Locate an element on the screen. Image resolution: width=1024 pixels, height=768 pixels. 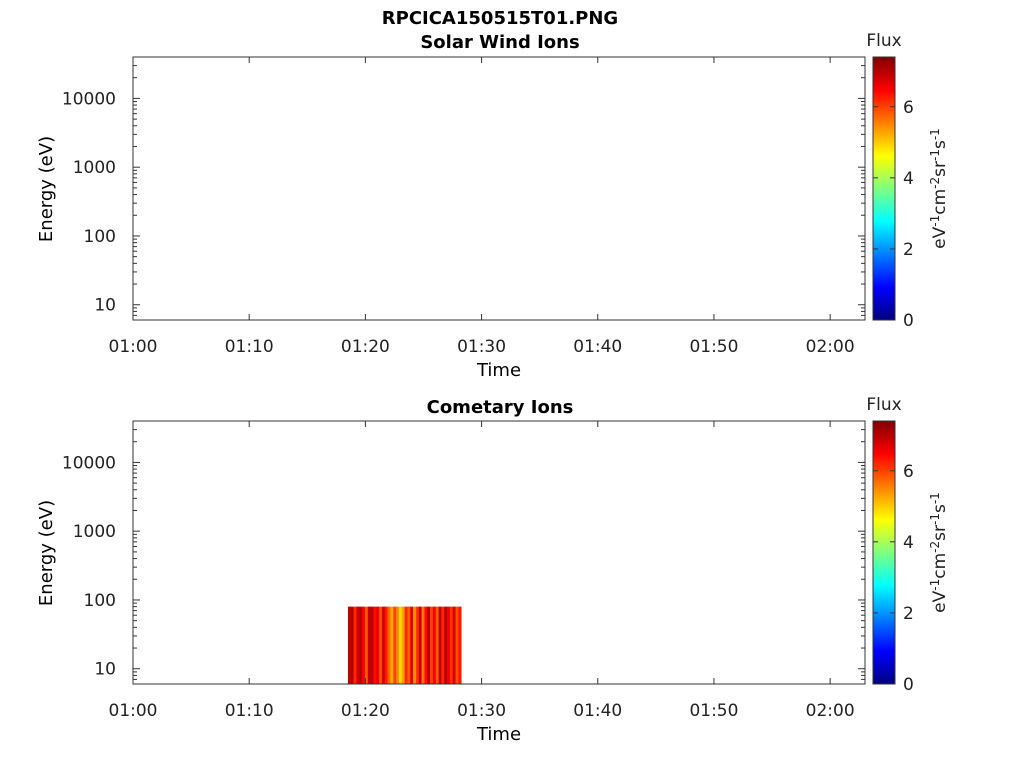
colorbar-tick-label: 0 is located at coordinates (908, 321).